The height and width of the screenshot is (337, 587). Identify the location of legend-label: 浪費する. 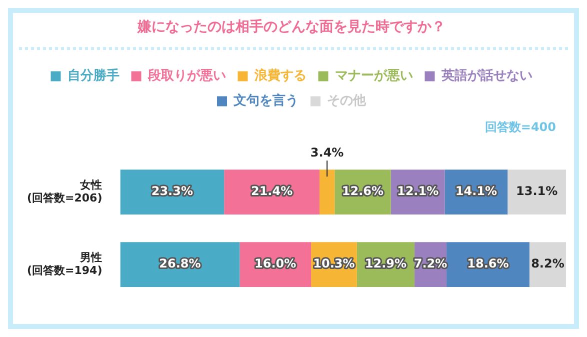
(279, 76).